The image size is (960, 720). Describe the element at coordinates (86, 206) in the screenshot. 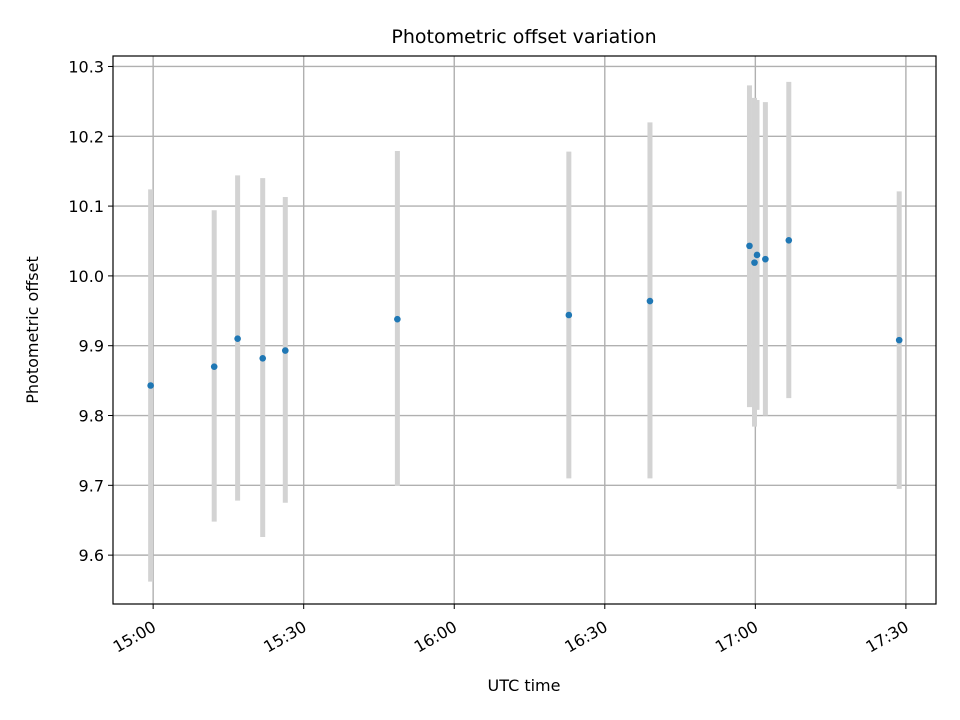

I see `y-tick-label: 10.1` at that location.